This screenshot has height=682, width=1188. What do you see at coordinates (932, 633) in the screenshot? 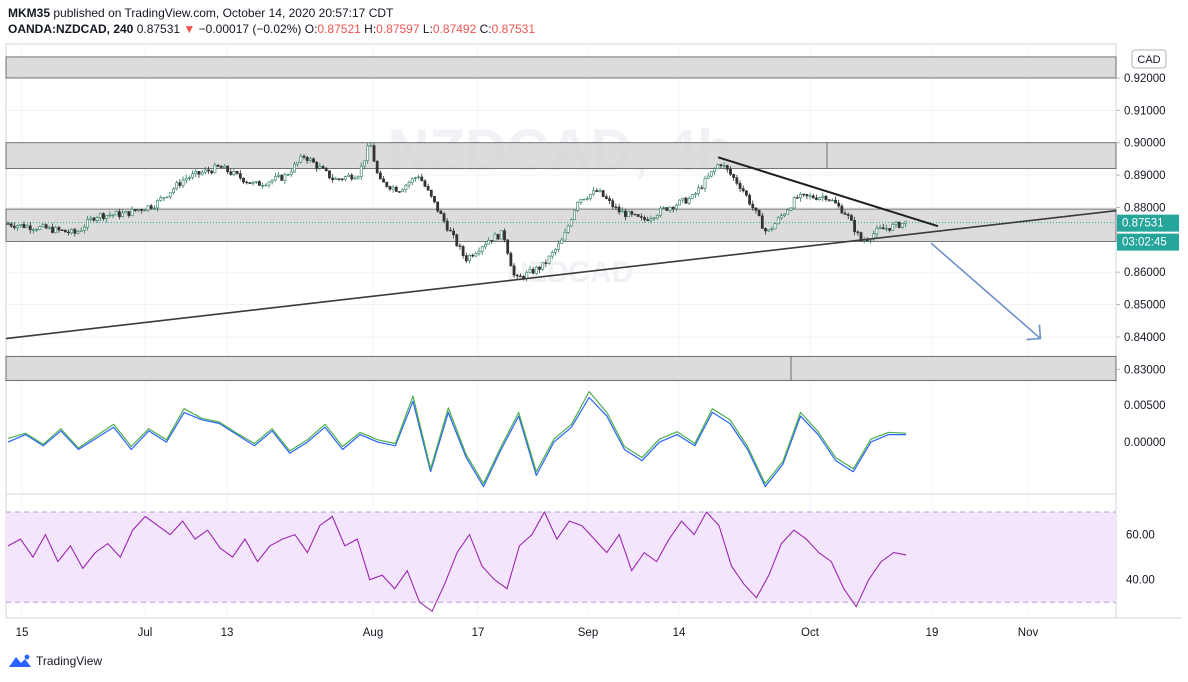
I see `time-tick-label: 19` at bounding box center [932, 633].